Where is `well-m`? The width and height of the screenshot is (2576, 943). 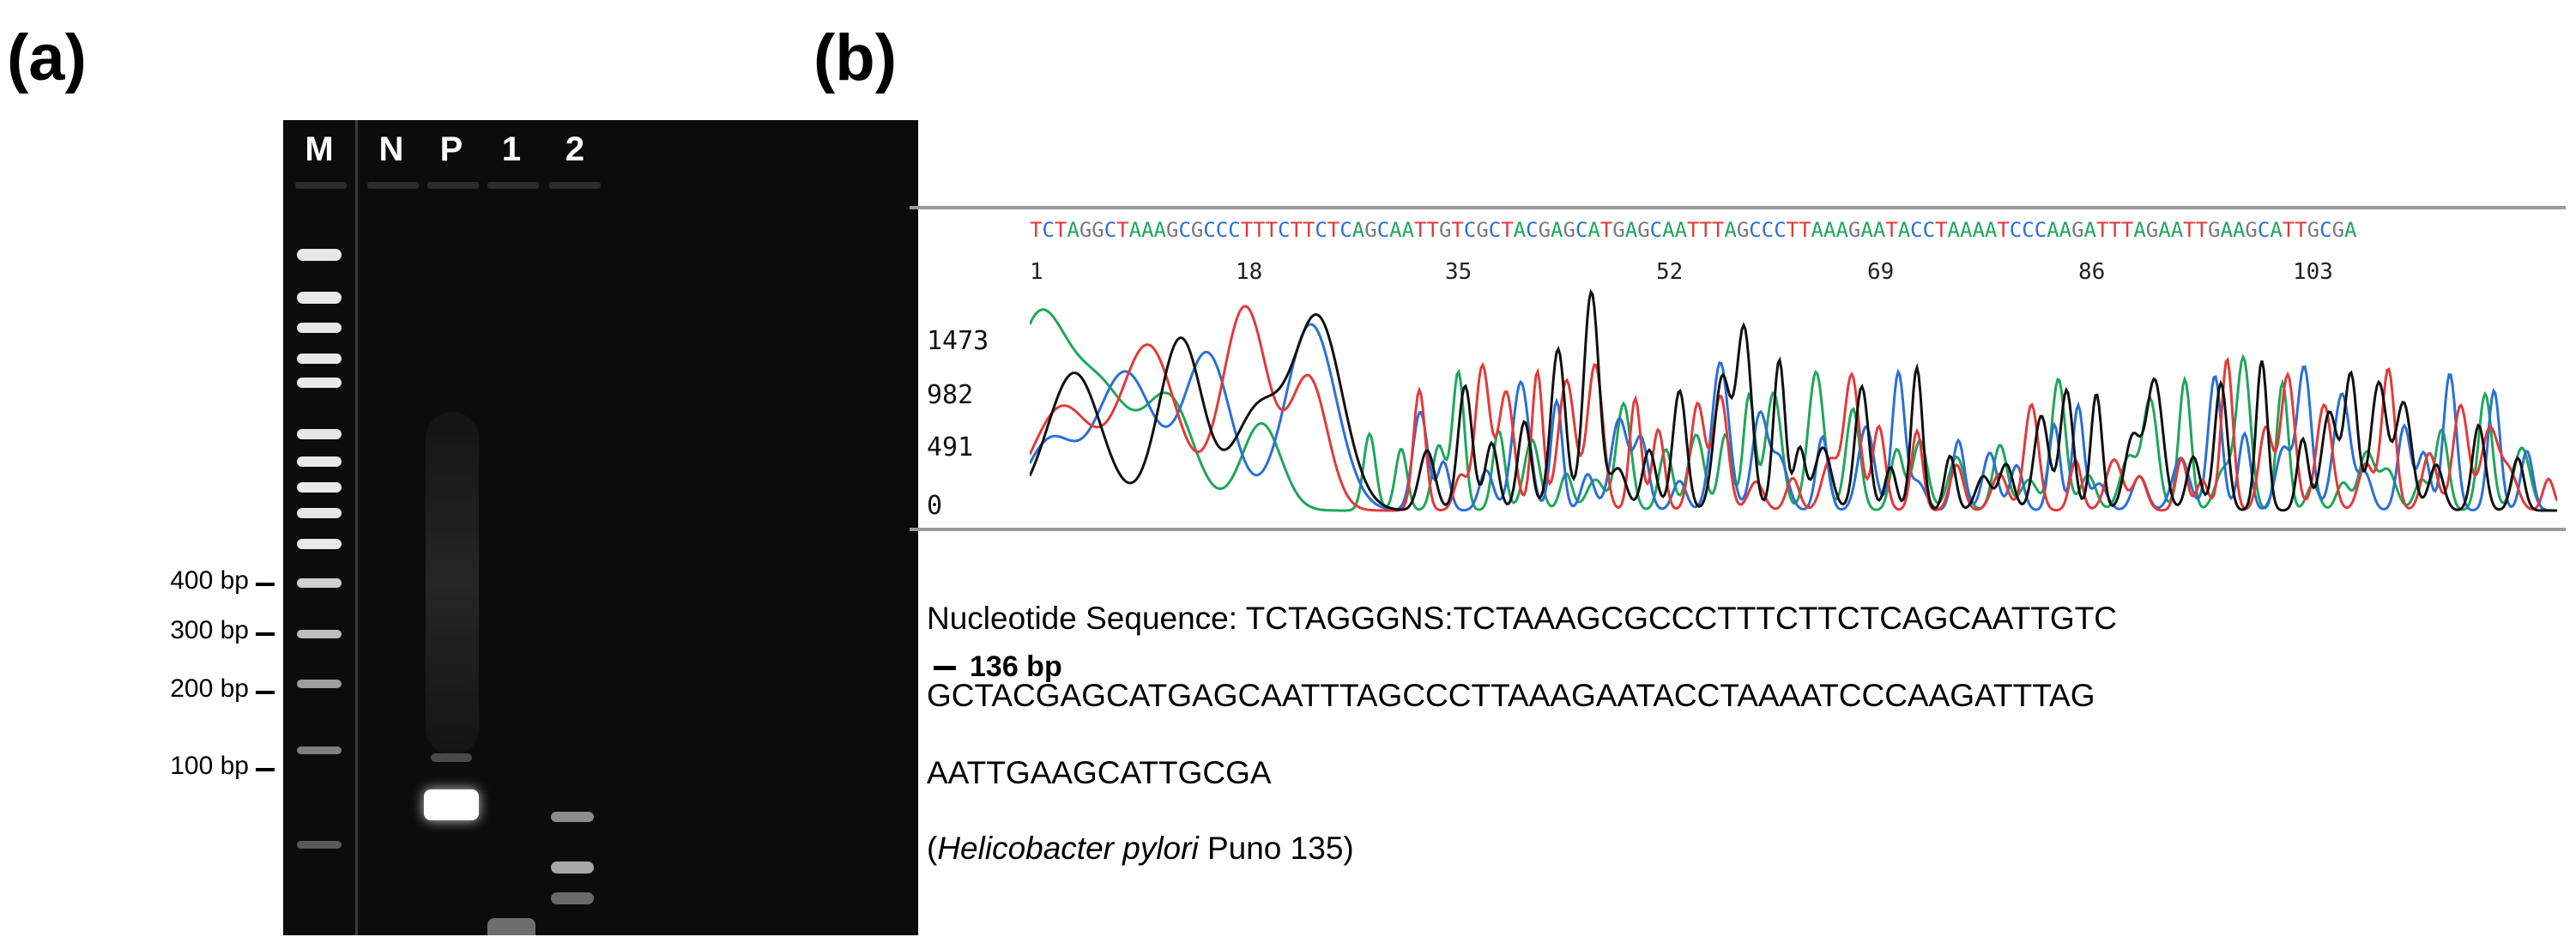
well-m is located at coordinates (321, 186).